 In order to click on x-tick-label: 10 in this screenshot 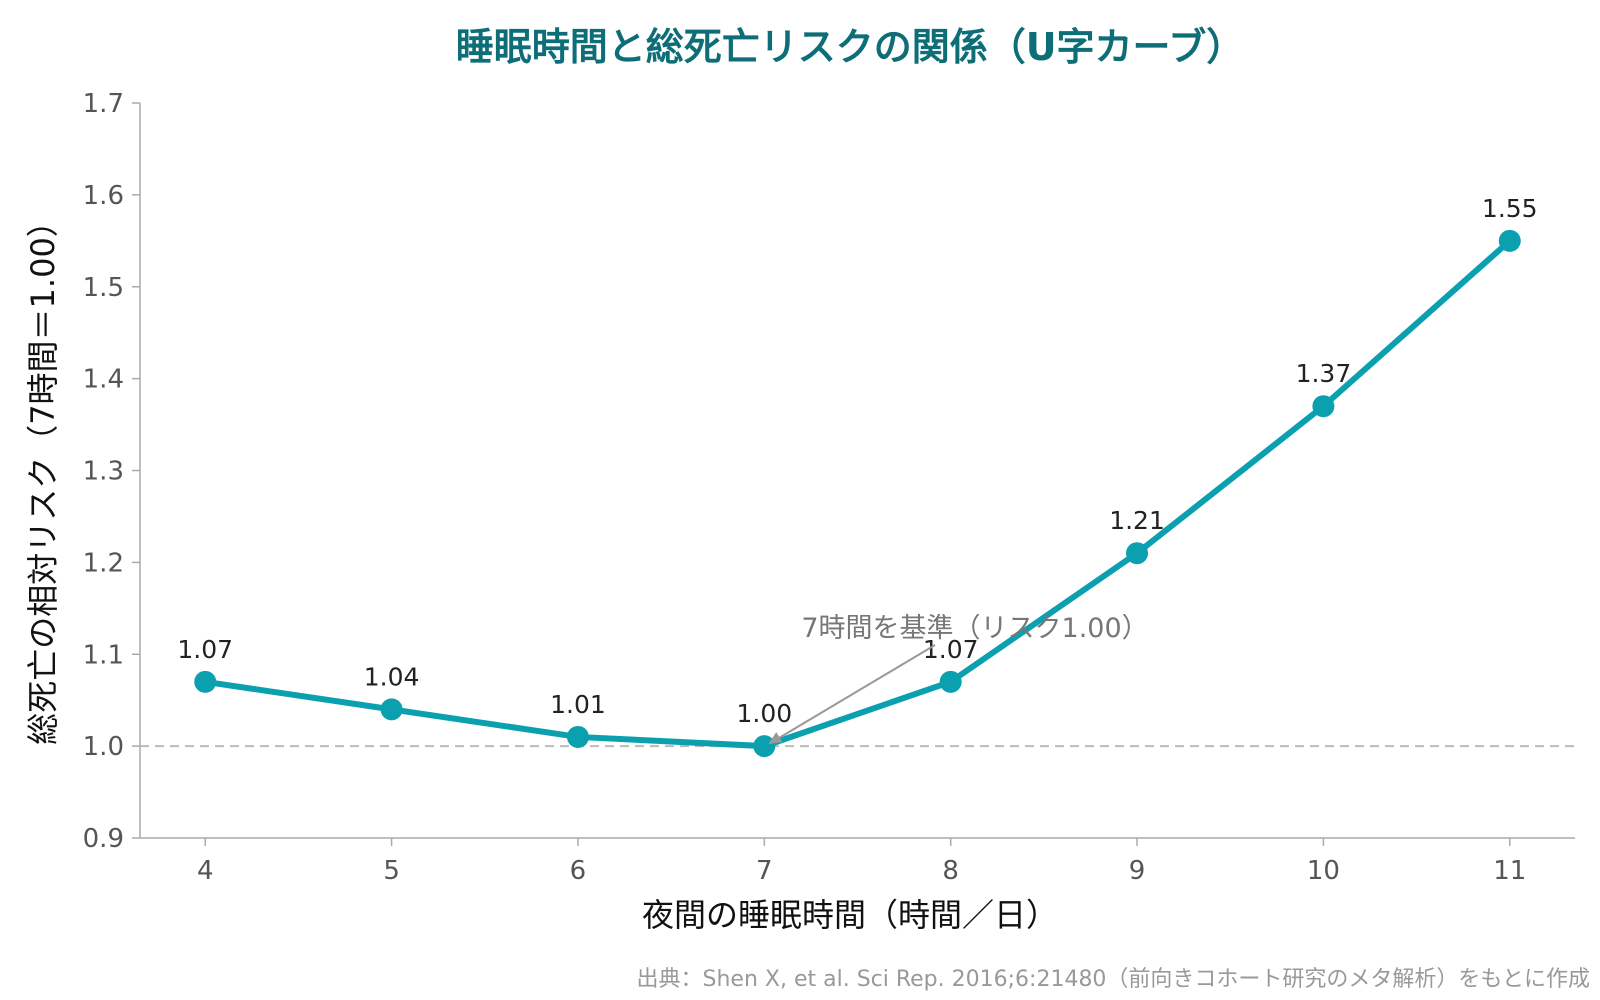, I will do `click(1323, 871)`.